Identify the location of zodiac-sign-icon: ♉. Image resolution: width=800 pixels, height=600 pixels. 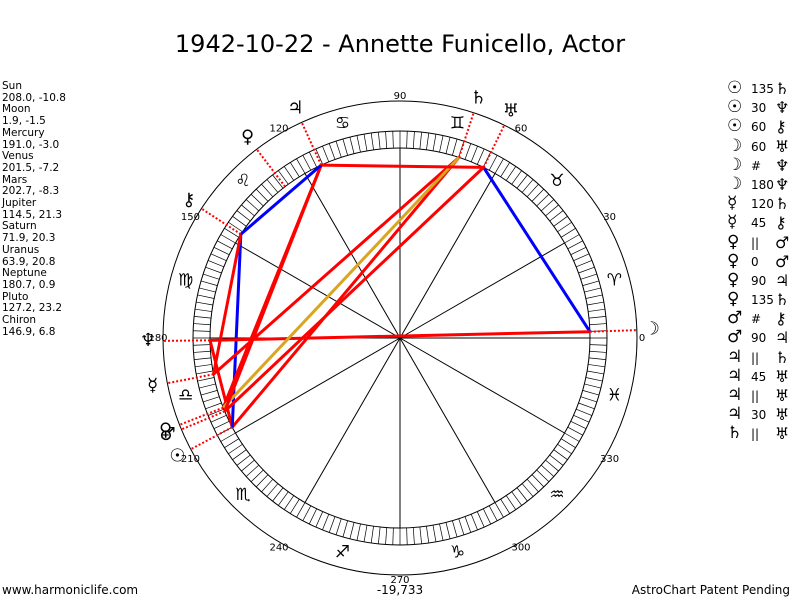
(556, 181).